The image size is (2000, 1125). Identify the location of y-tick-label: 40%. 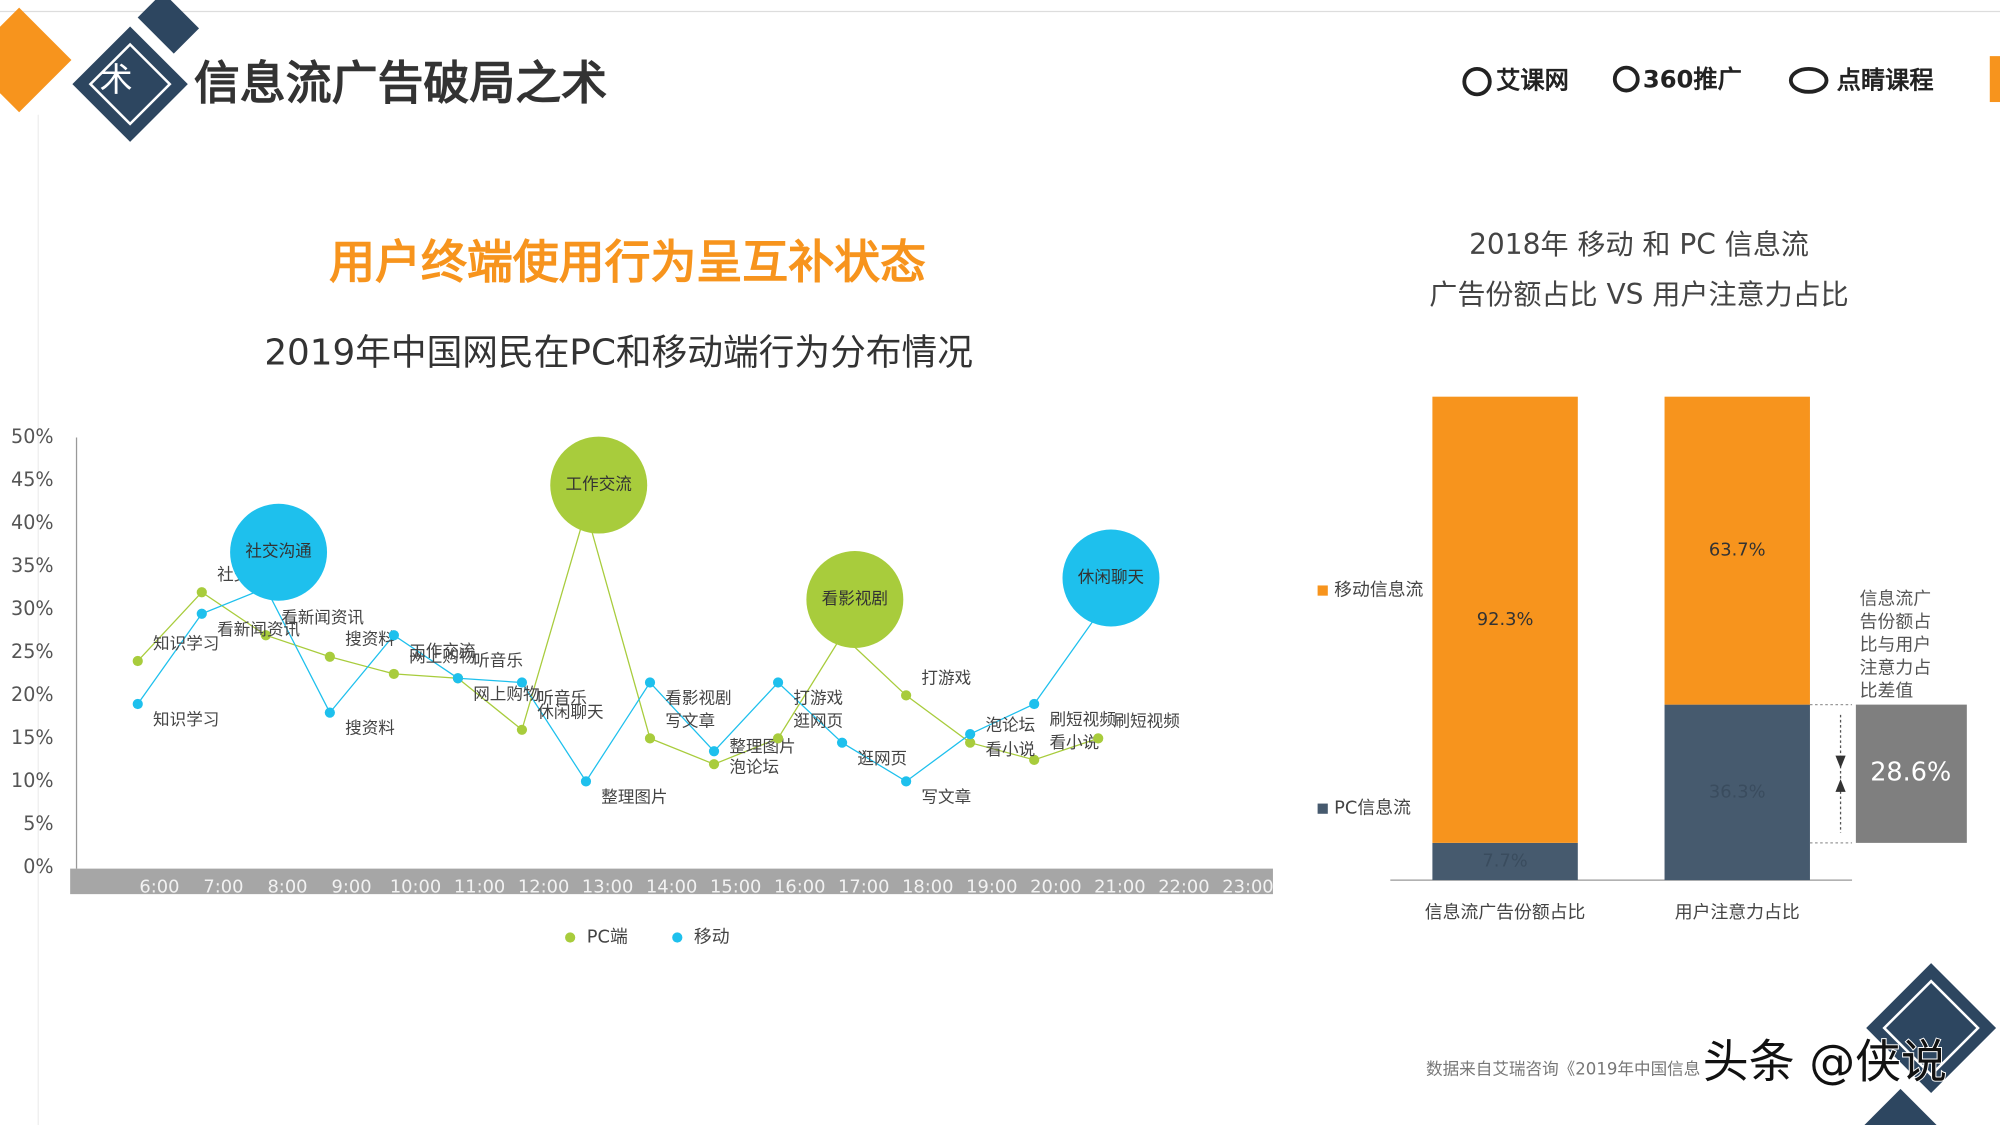
(32, 522).